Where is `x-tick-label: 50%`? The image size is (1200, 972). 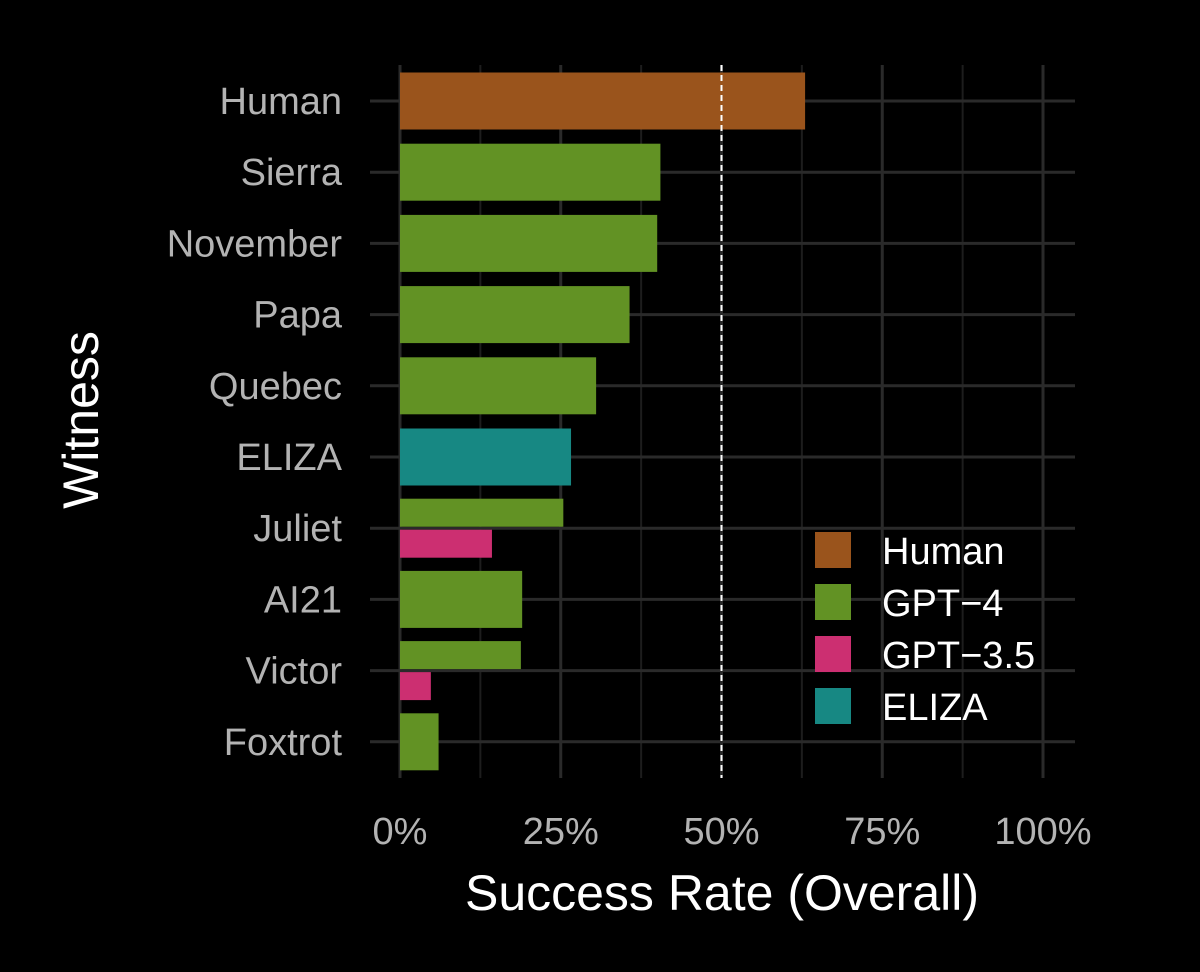
x-tick-label: 50% is located at coordinates (721, 832).